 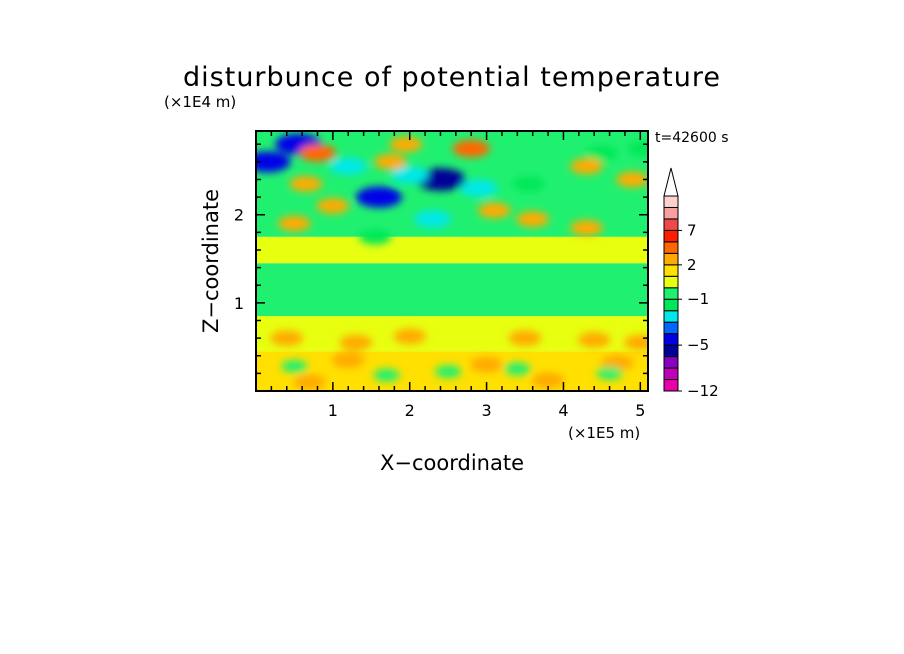 What do you see at coordinates (698, 299) in the screenshot?
I see `colorbar-label-2: −1` at bounding box center [698, 299].